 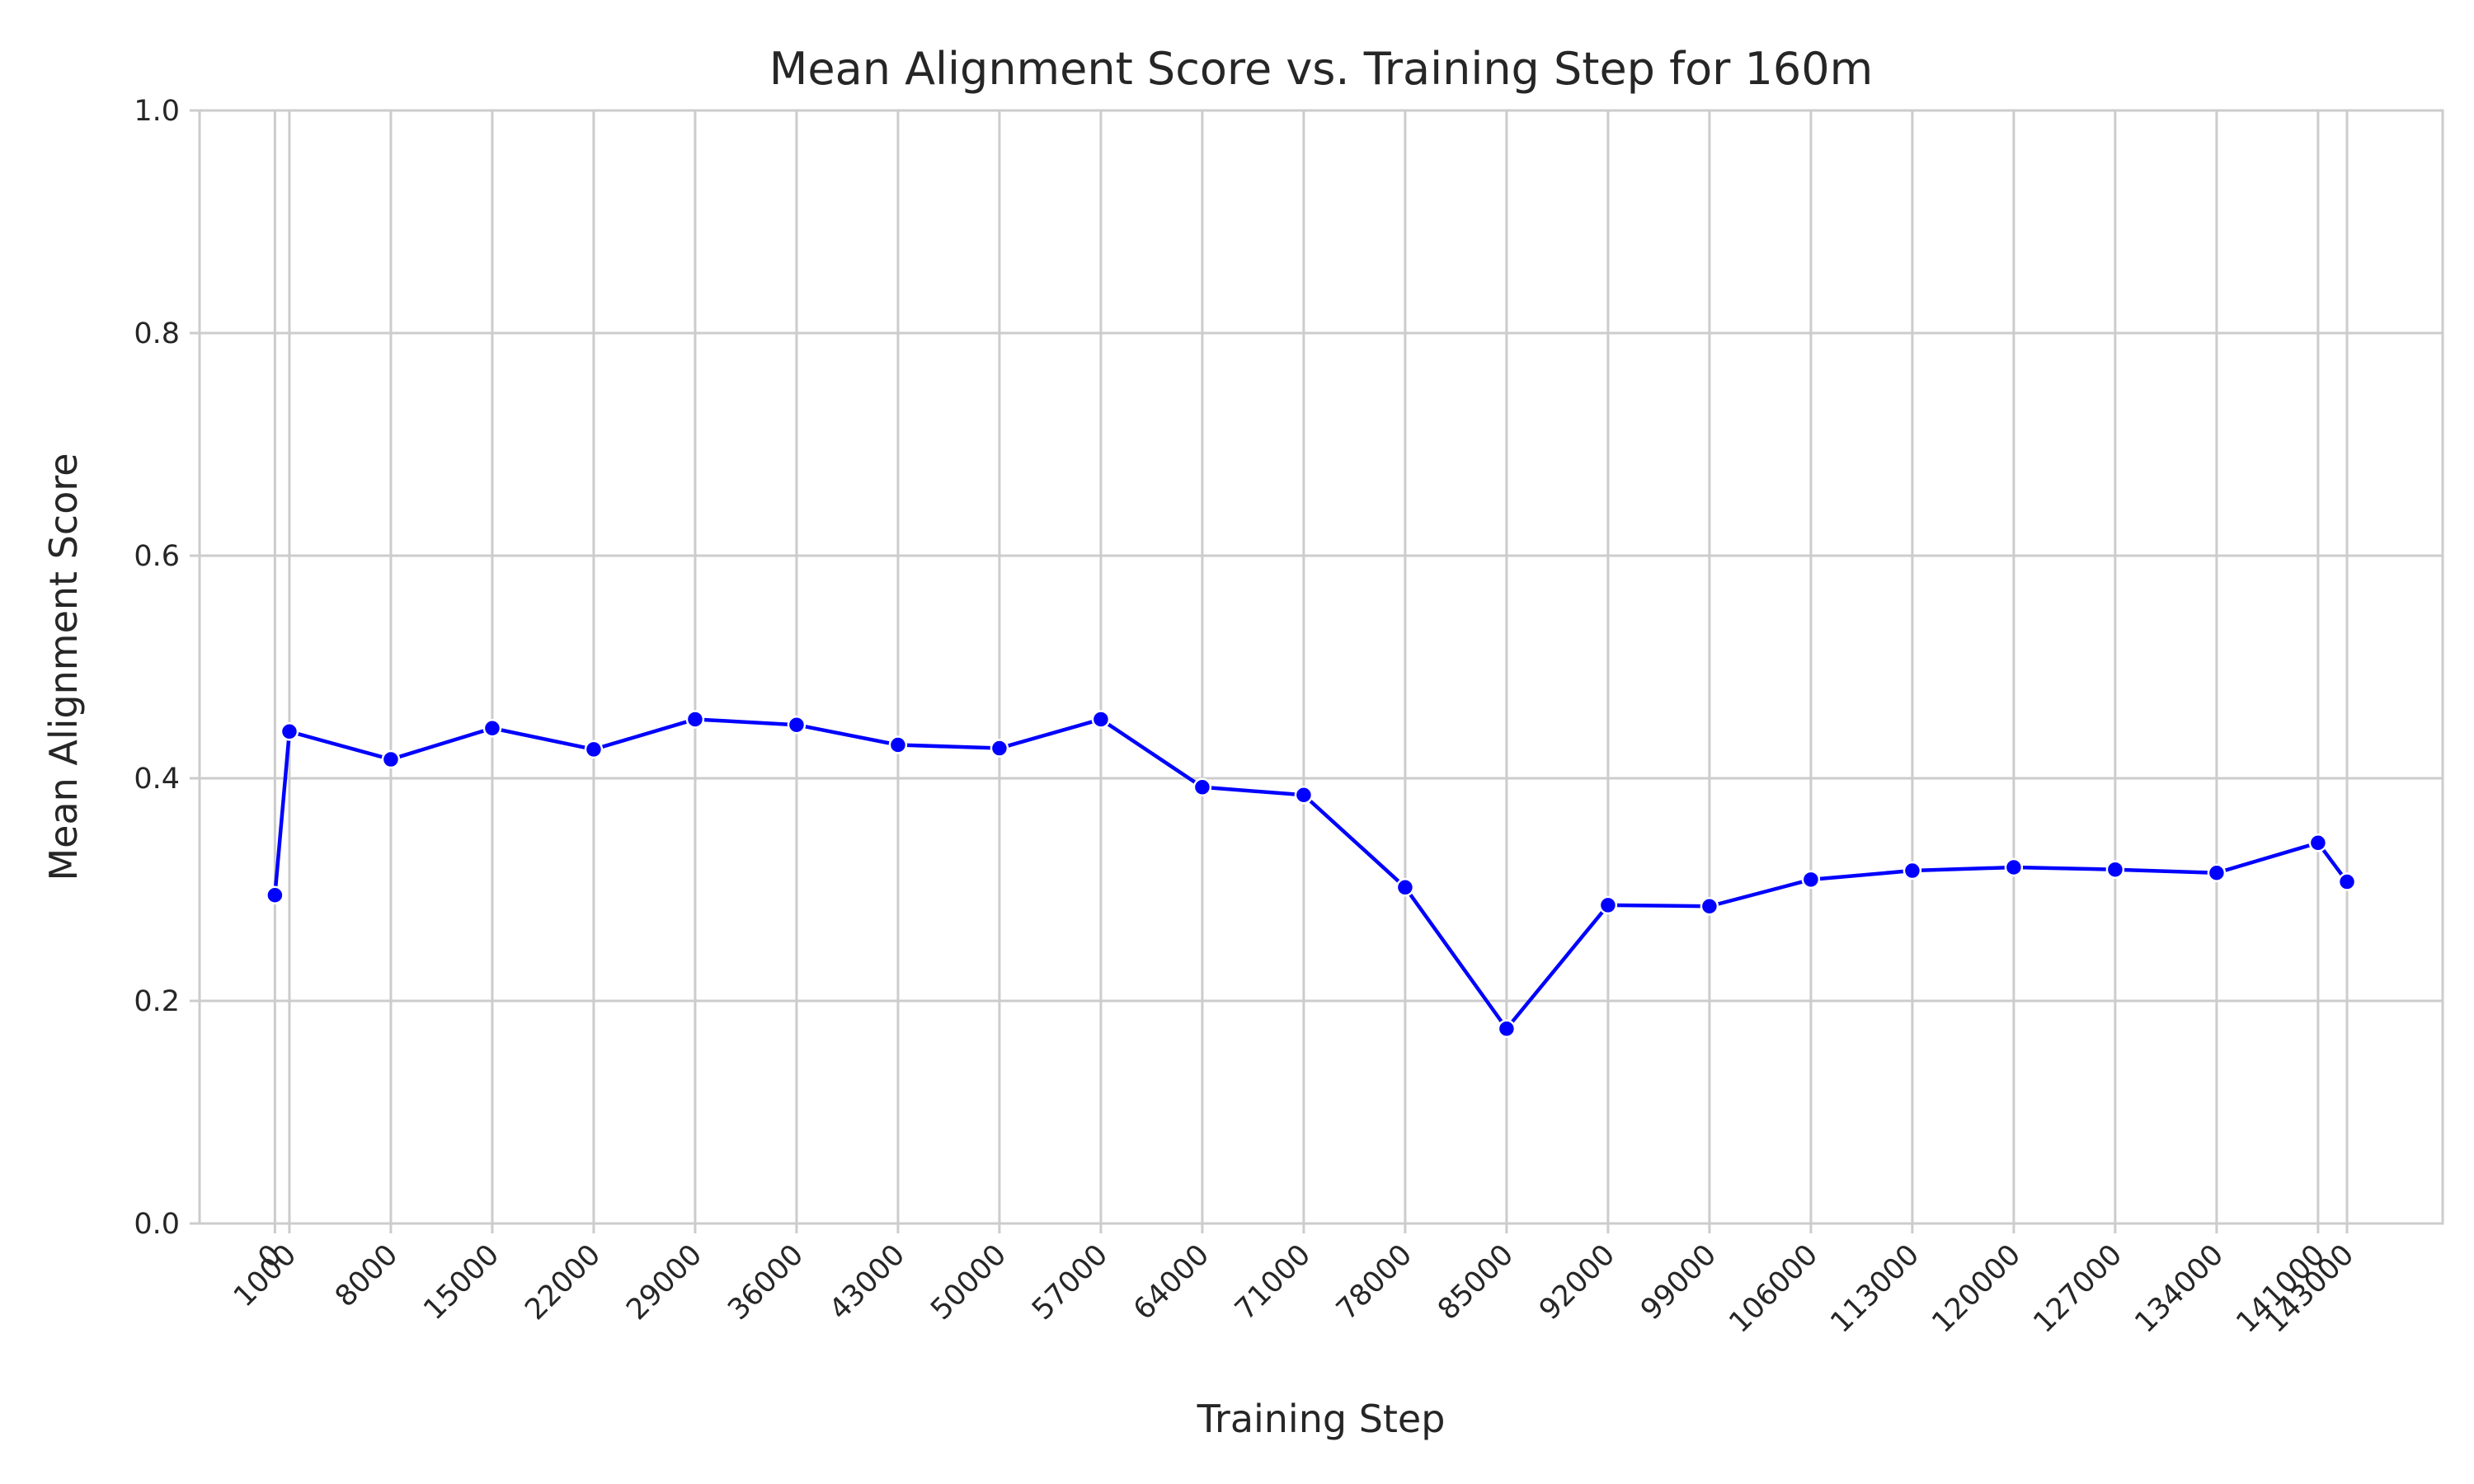 I want to click on x-tick-label: 85000, so click(x=1476, y=1282).